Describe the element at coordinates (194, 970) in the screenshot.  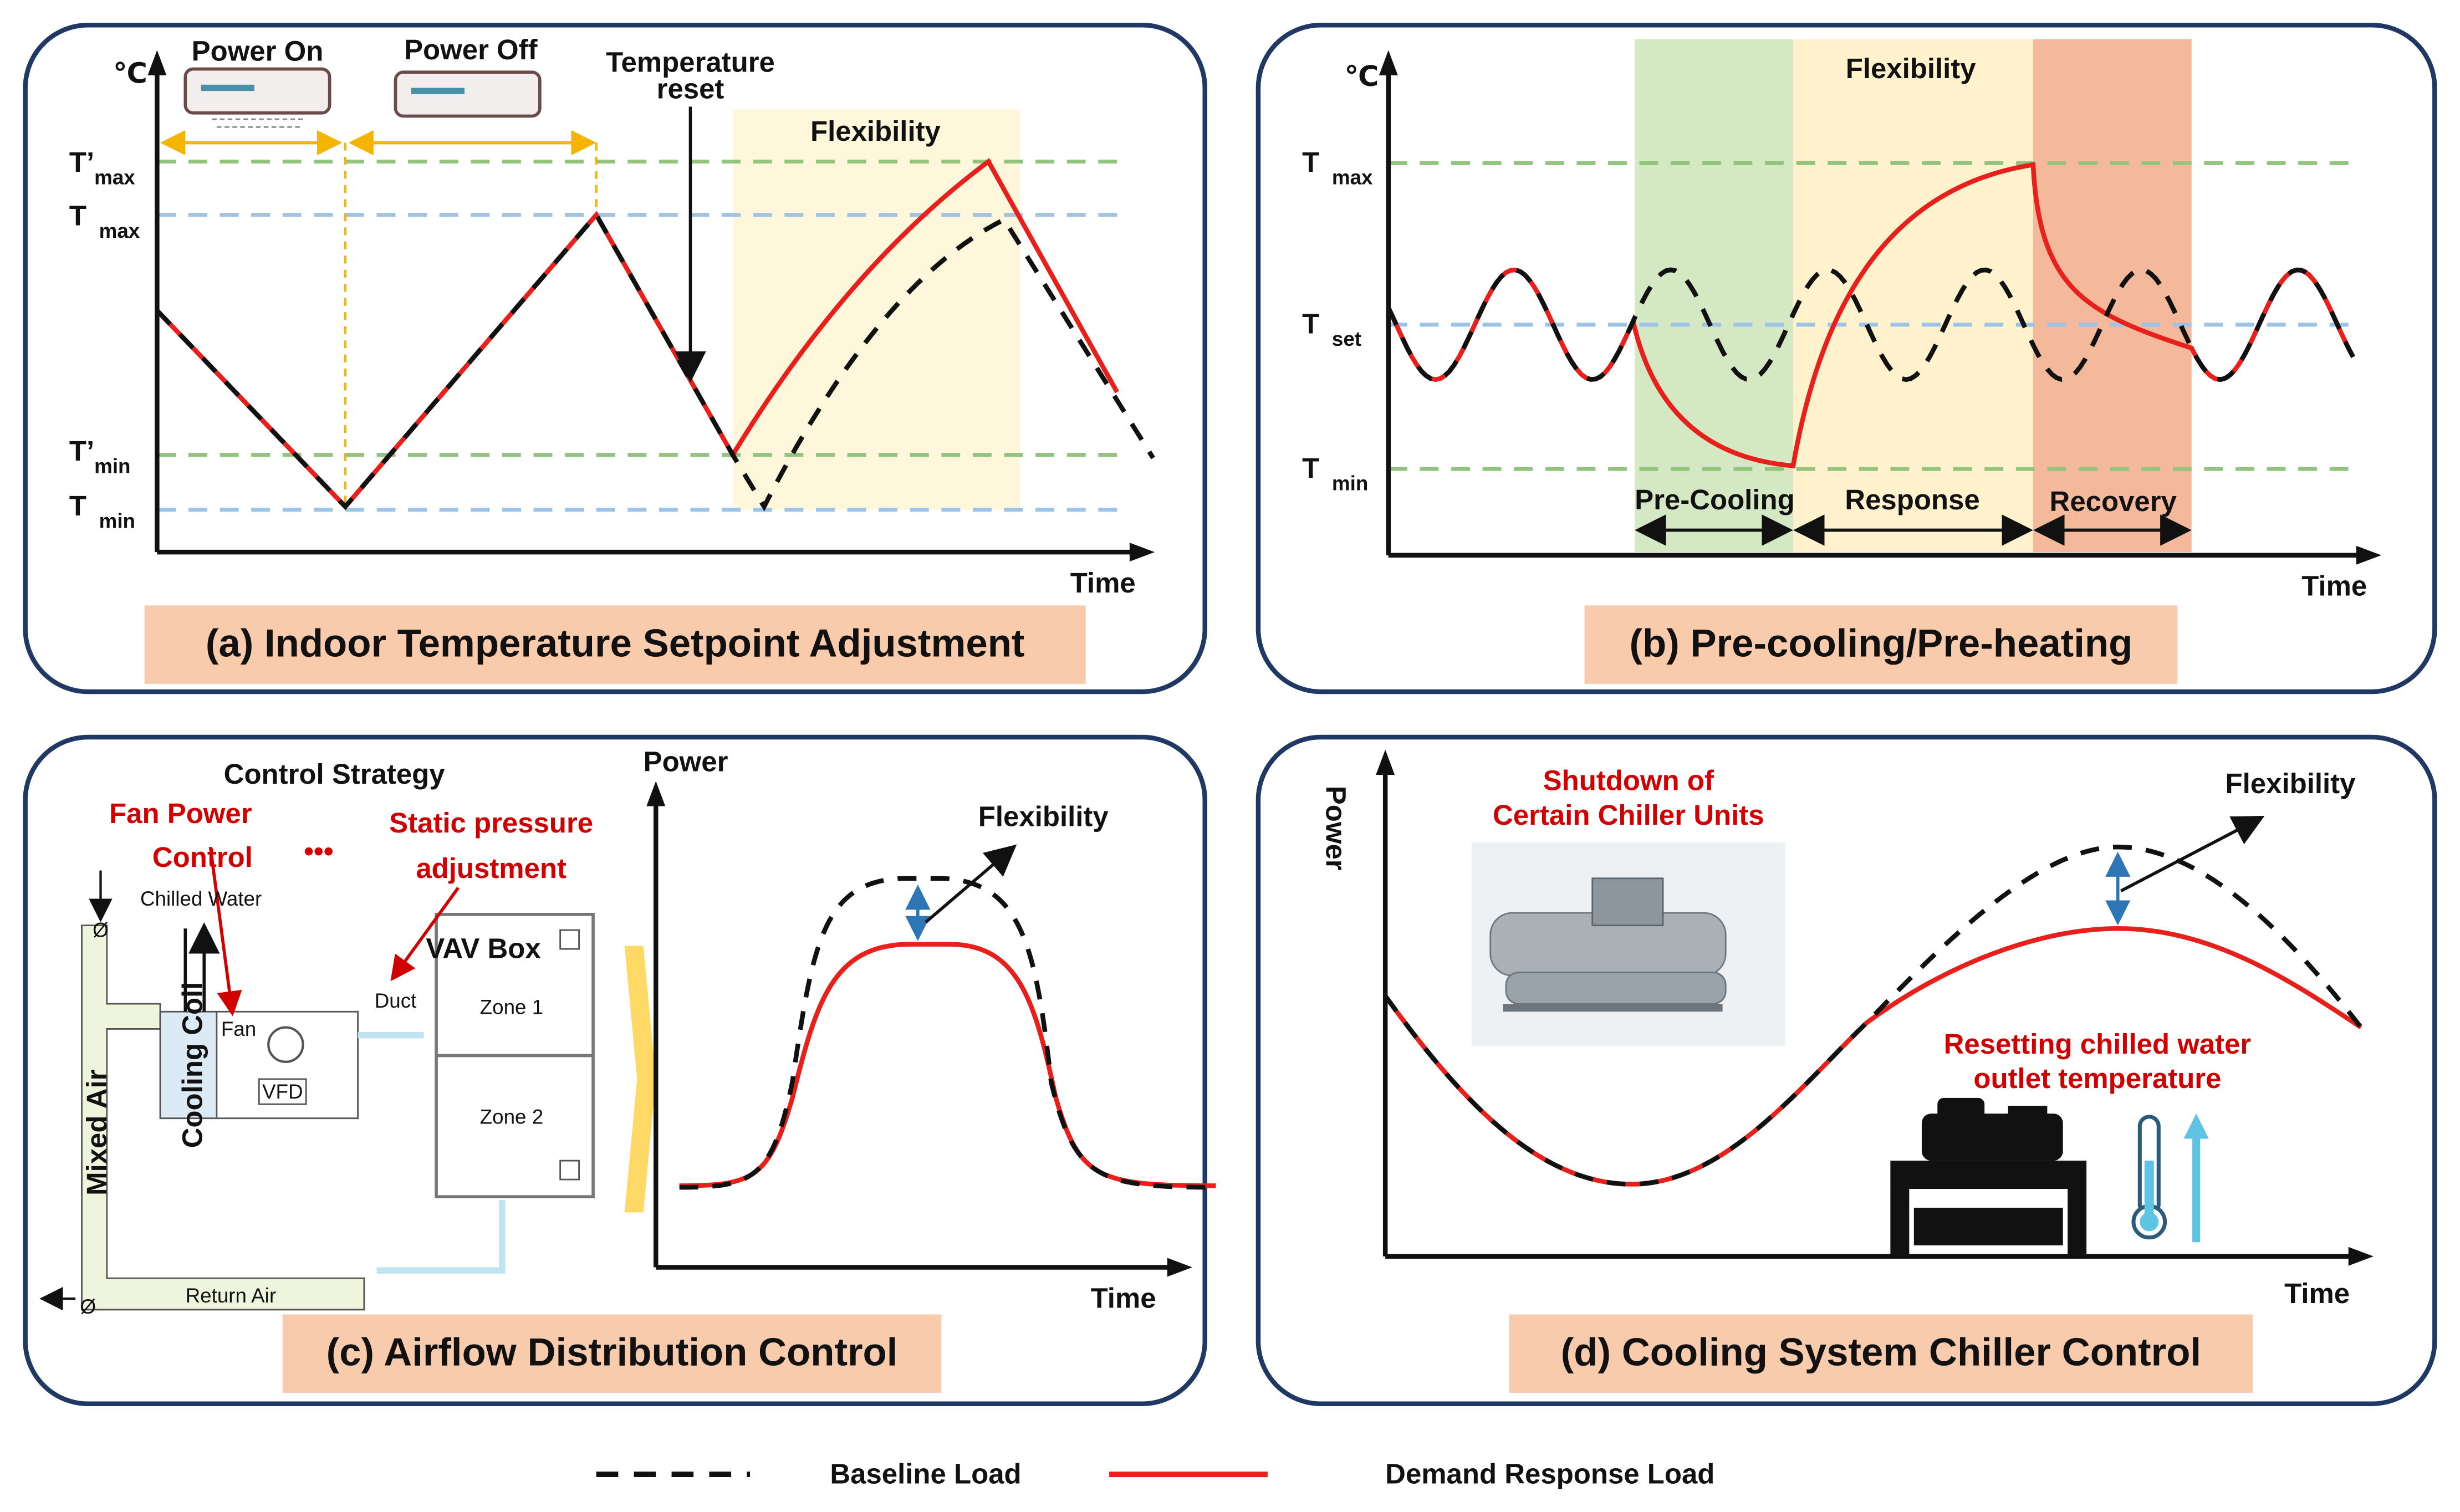
I see `chilled-water-pipe` at that location.